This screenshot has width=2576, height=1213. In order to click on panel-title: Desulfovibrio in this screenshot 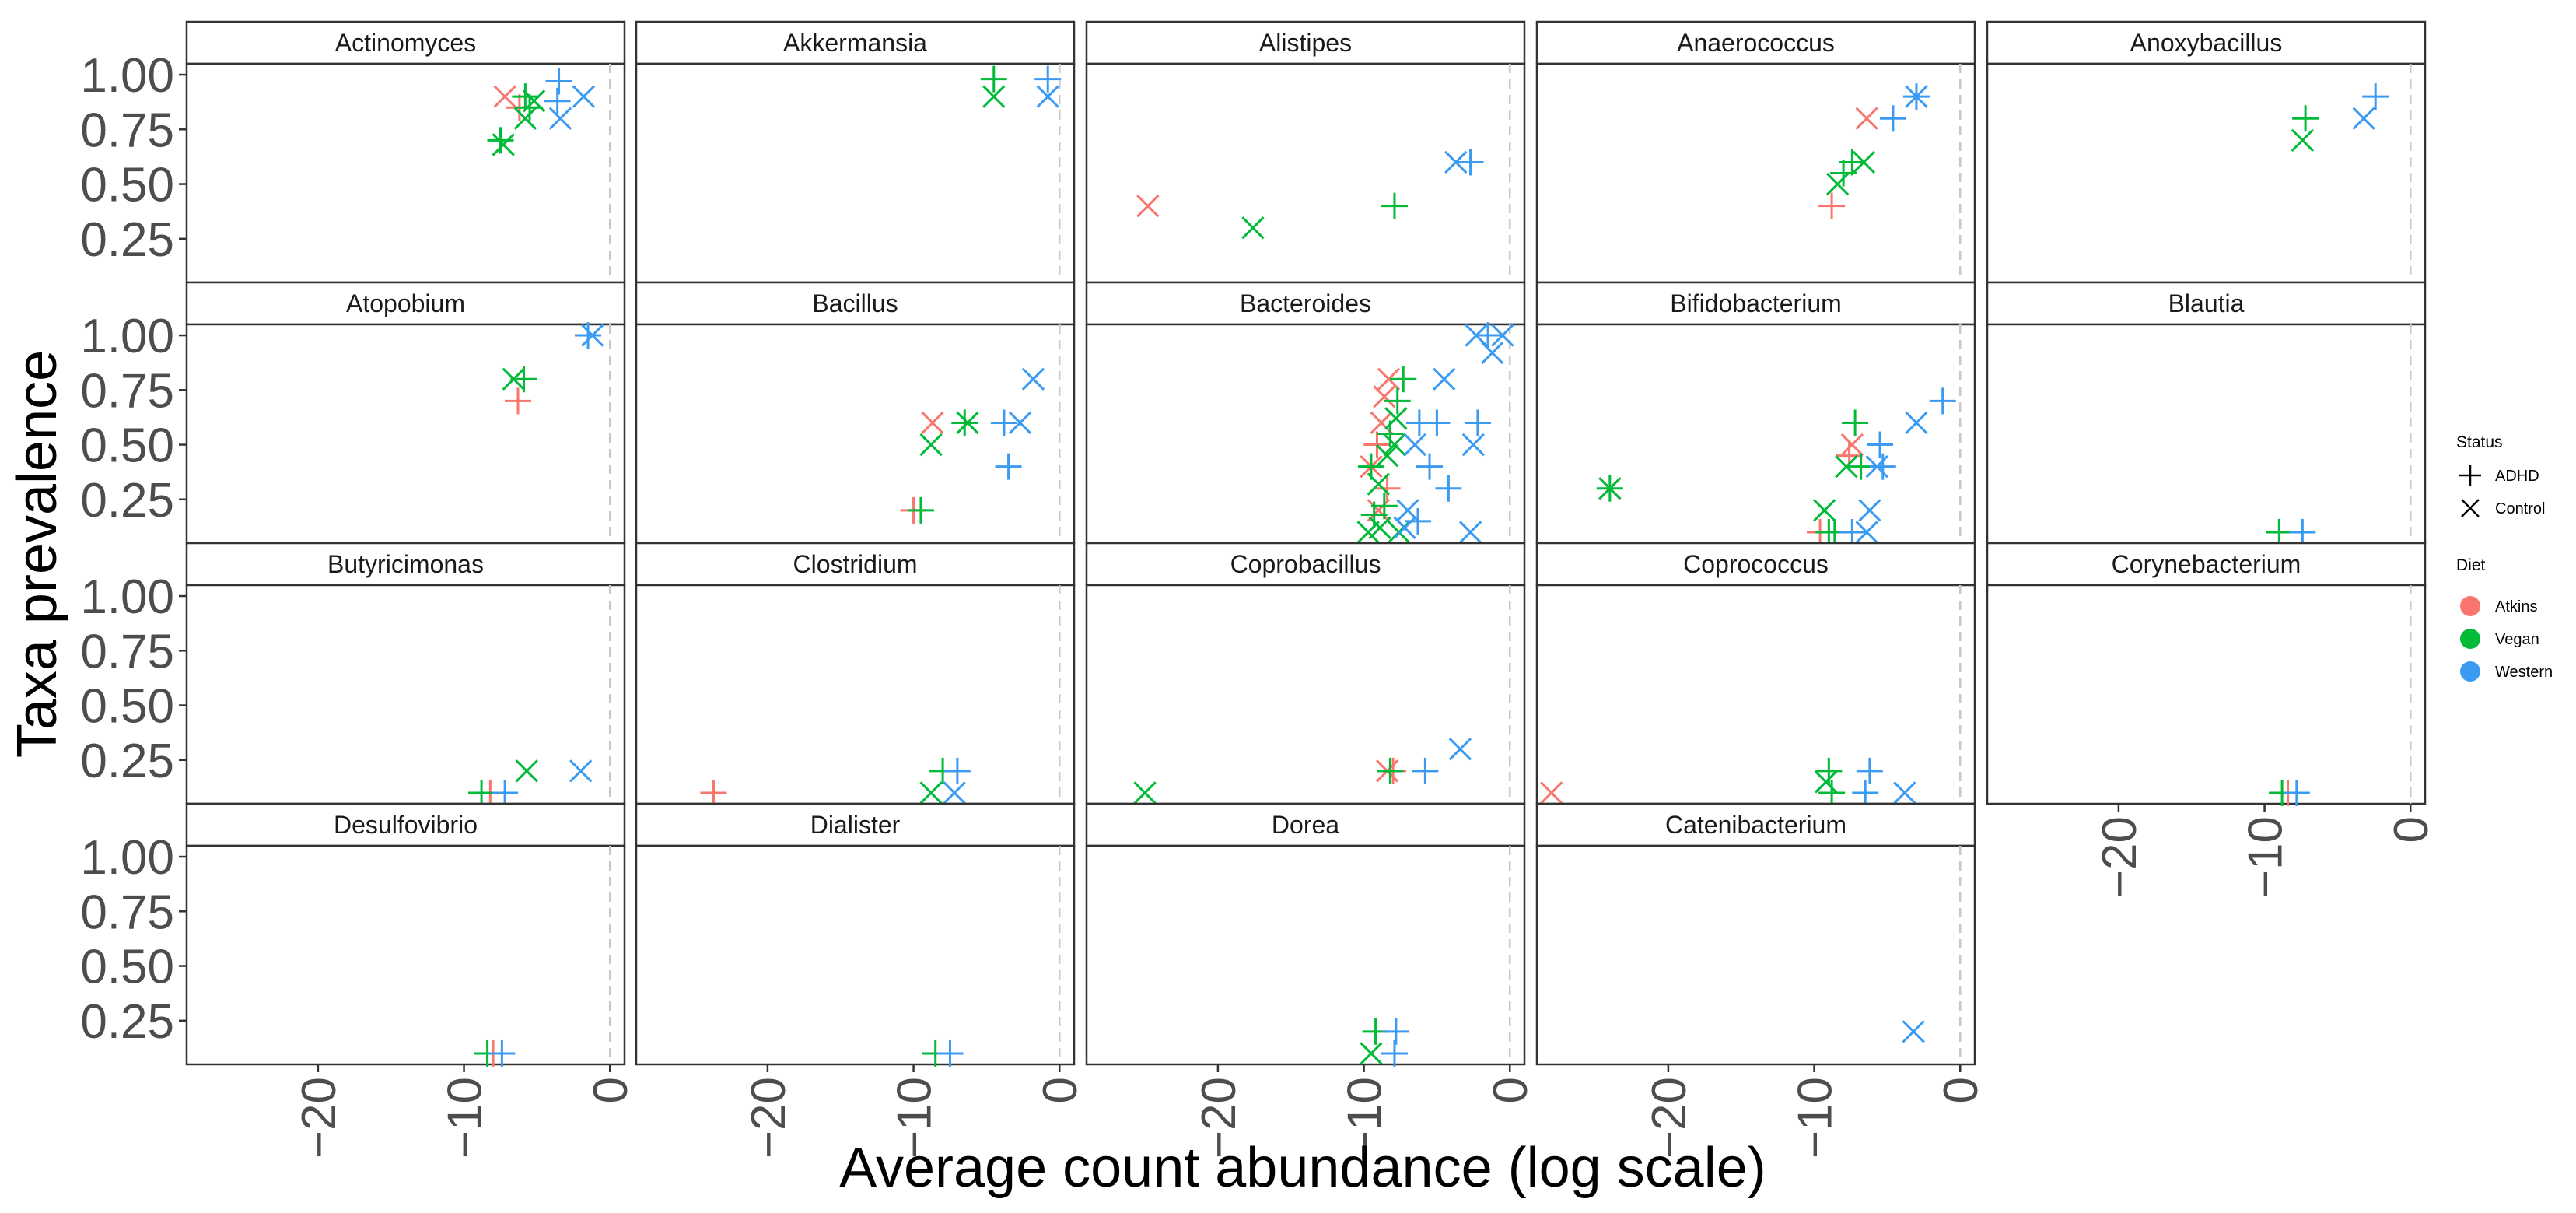, I will do `click(406, 825)`.